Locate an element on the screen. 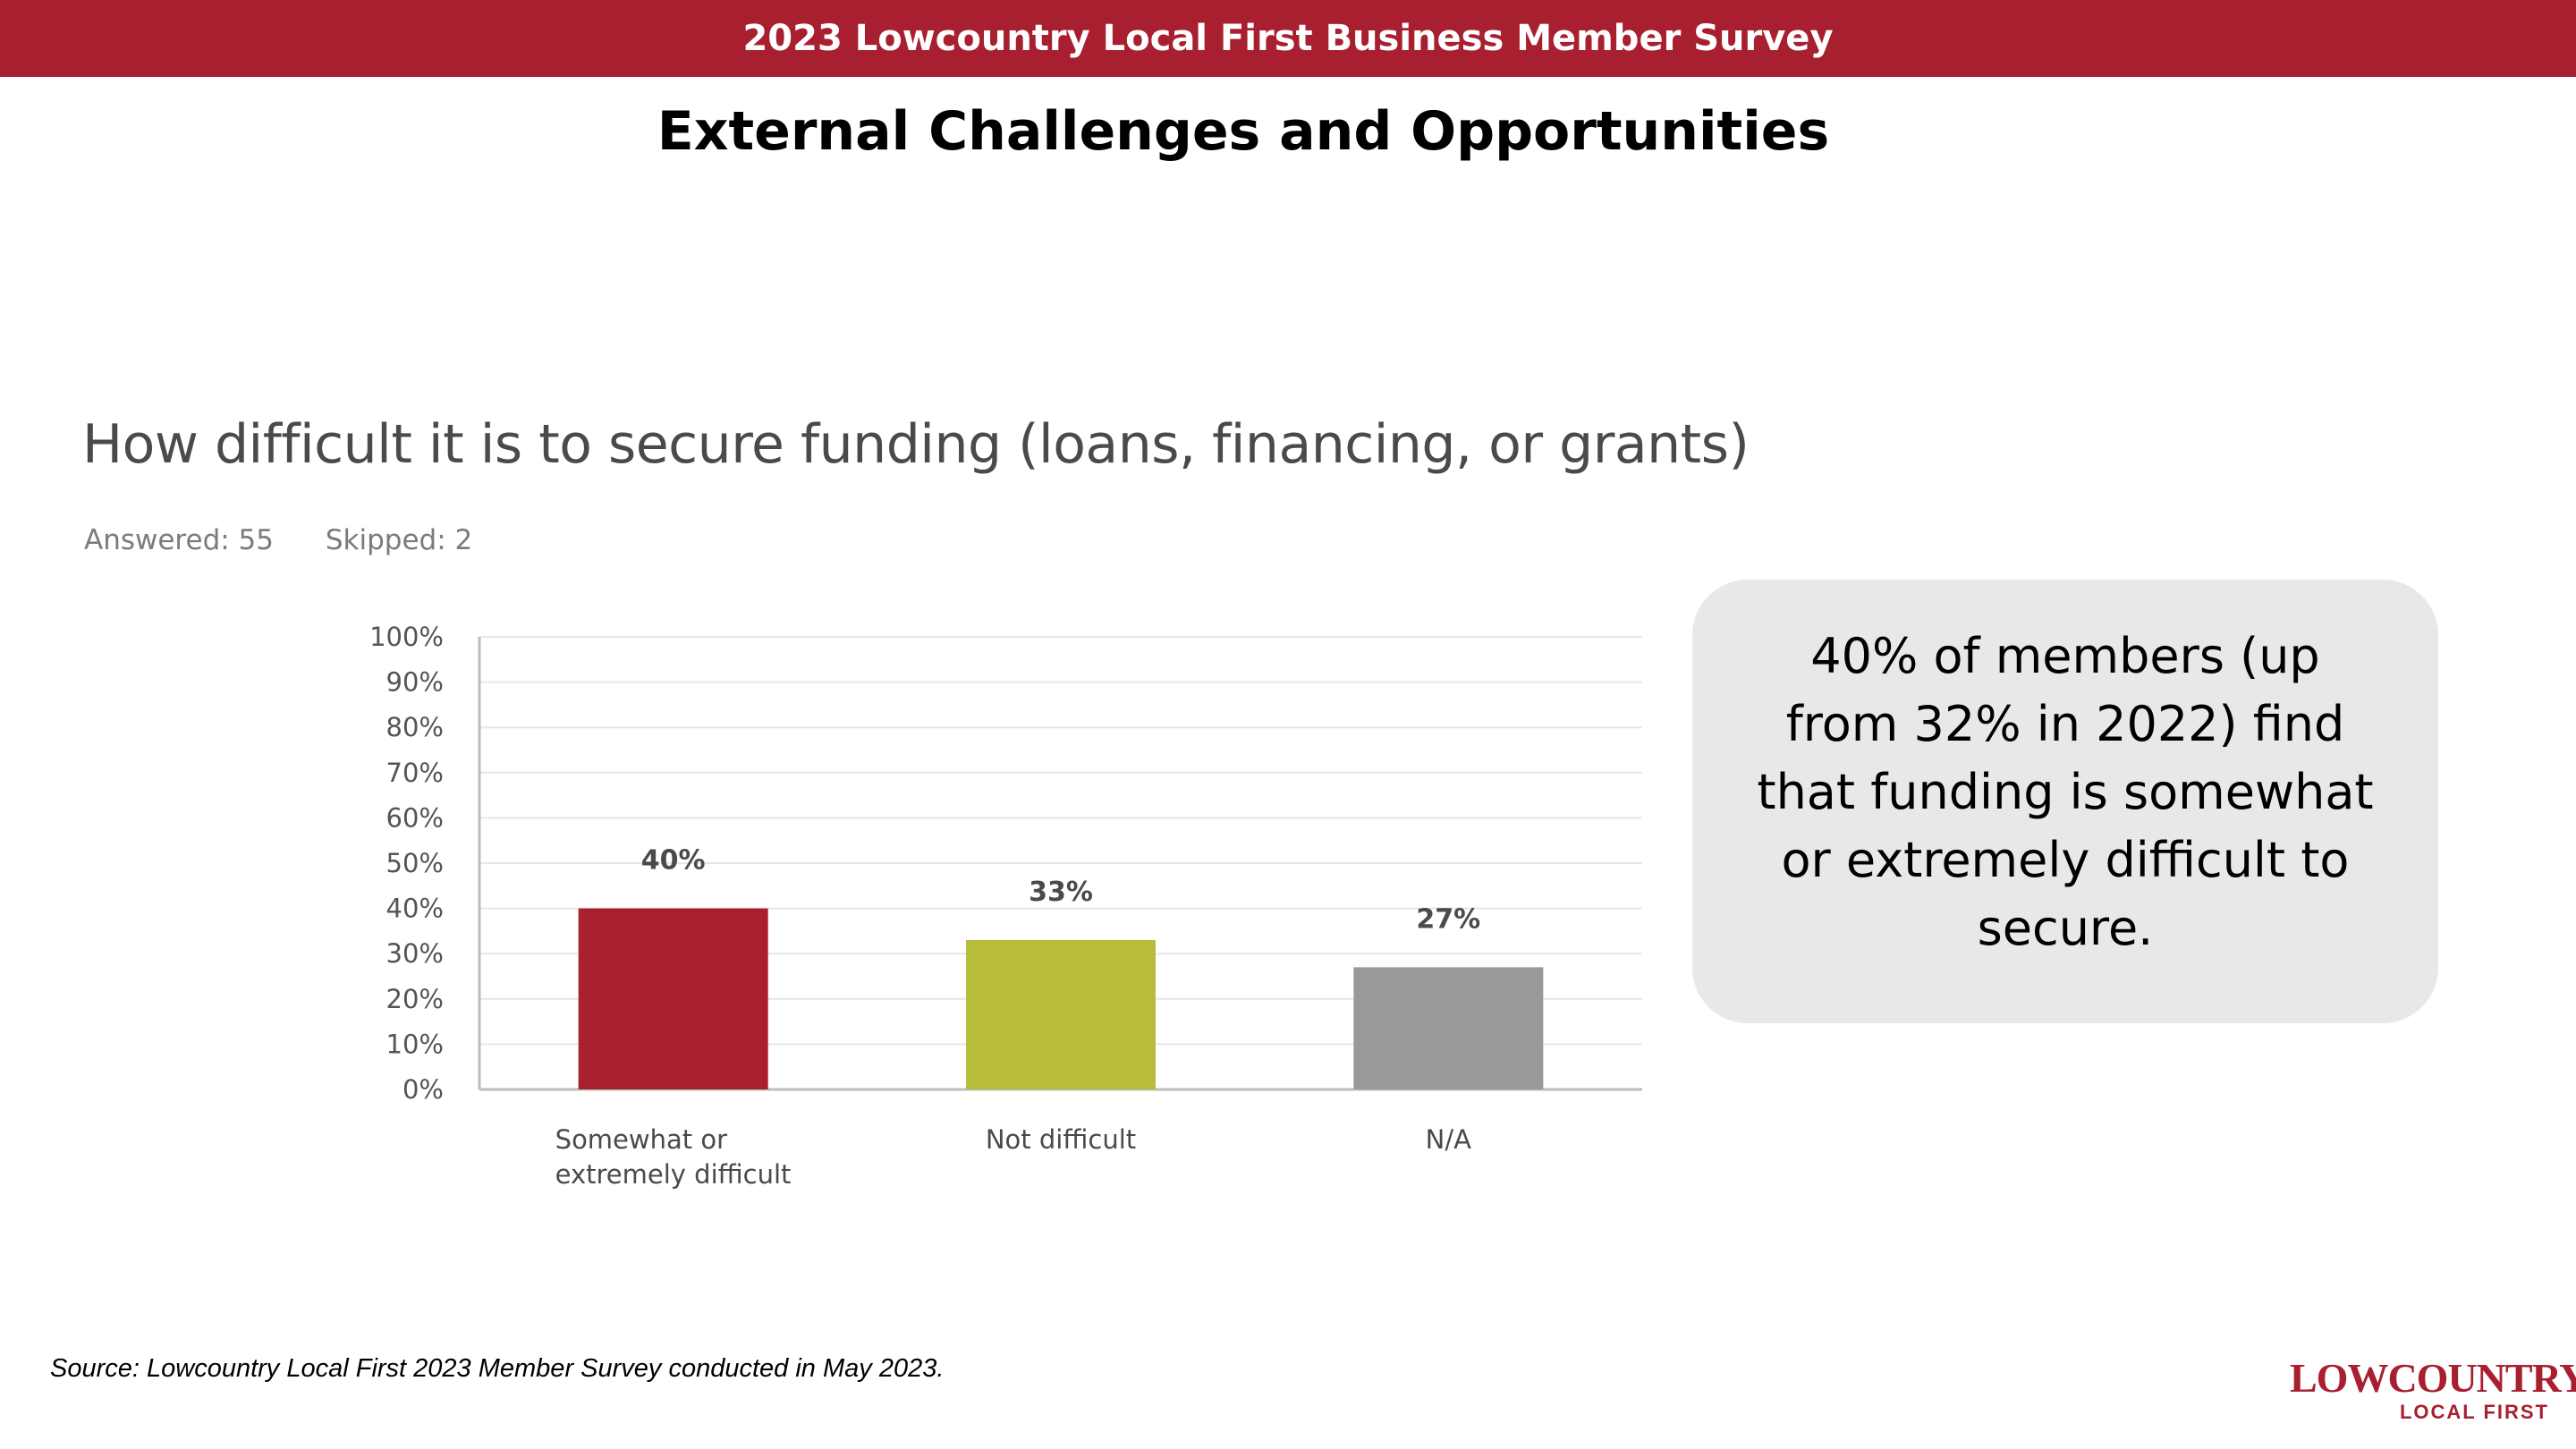 The height and width of the screenshot is (1449, 2576). logo-sub-text: LOCAL FIRST is located at coordinates (2474, 1412).